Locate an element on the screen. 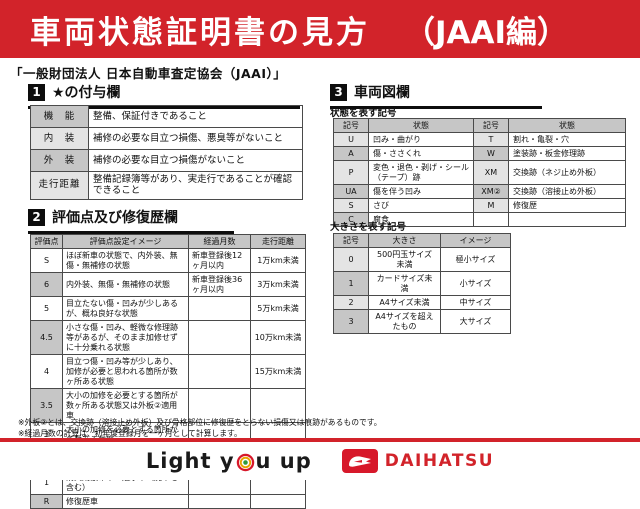 The image size is (640, 509). table-row: A 傷・ささくれ W 塗装跡・板金修理跡 is located at coordinates (479, 153).